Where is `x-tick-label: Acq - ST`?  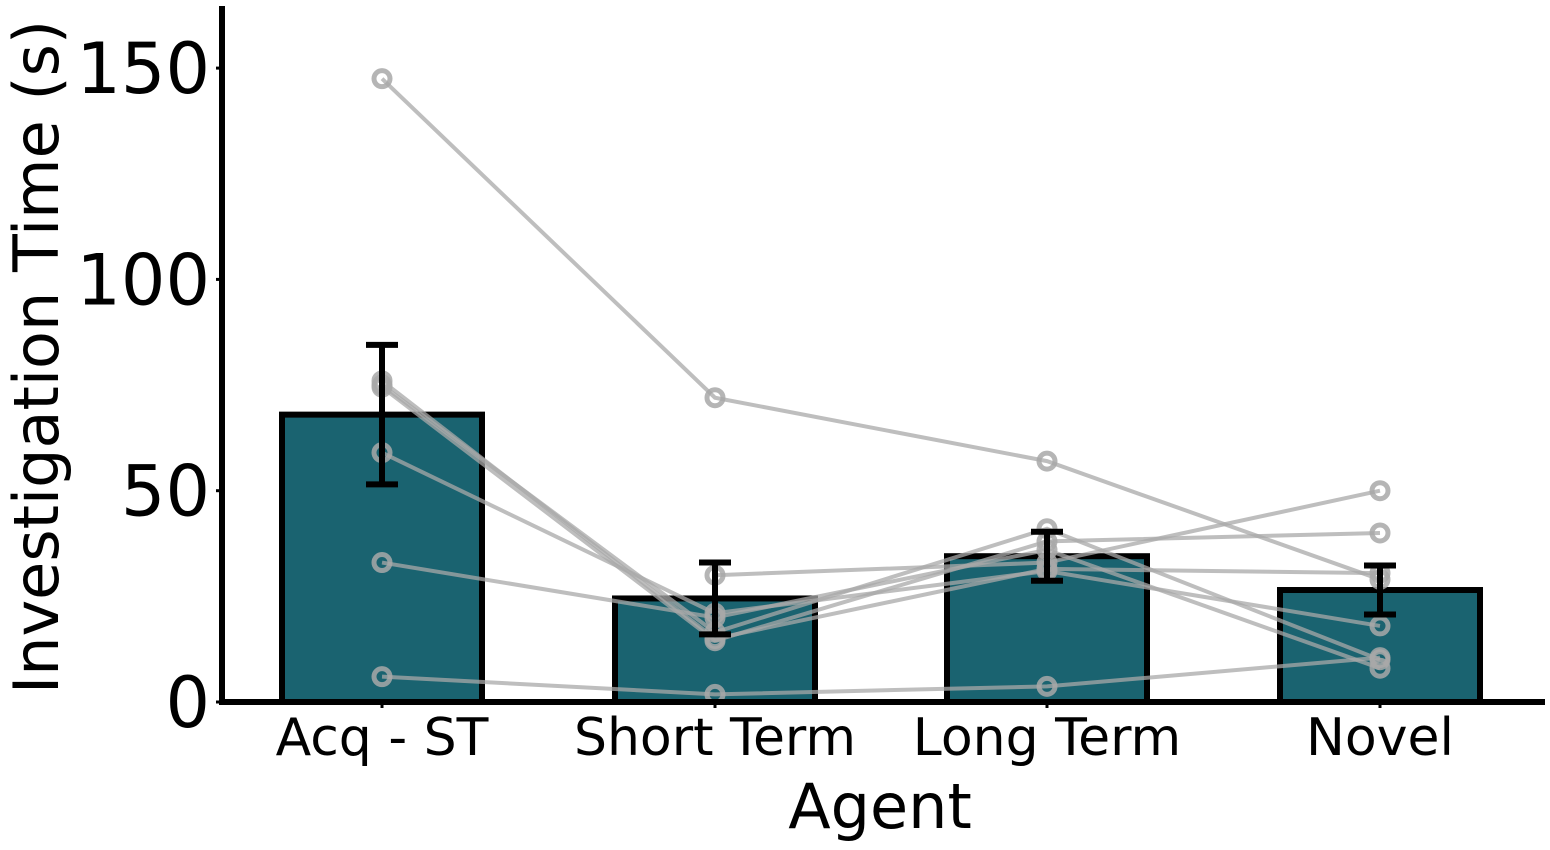 x-tick-label: Acq - ST is located at coordinates (382, 738).